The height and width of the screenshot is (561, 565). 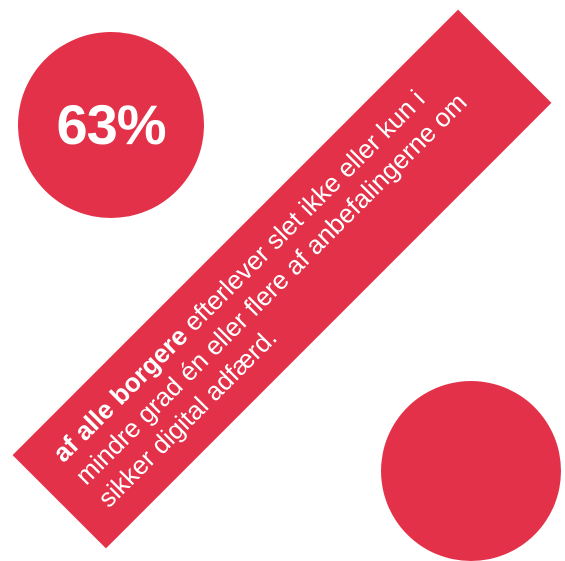 I want to click on stat-value: 63%, so click(x=111, y=124).